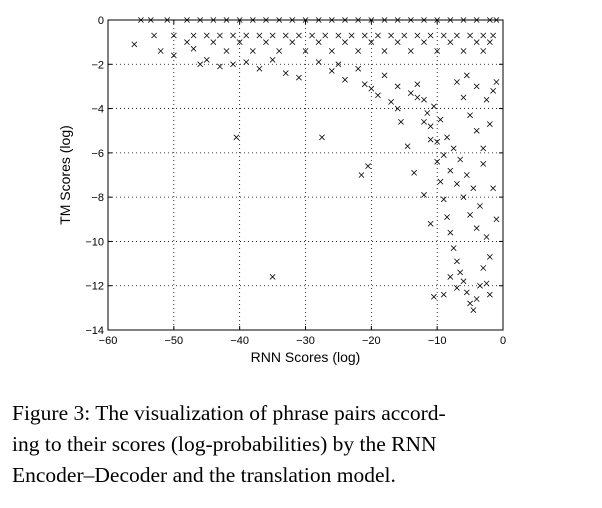 The height and width of the screenshot is (508, 602). I want to click on y-tick-label: −12, so click(94, 287).